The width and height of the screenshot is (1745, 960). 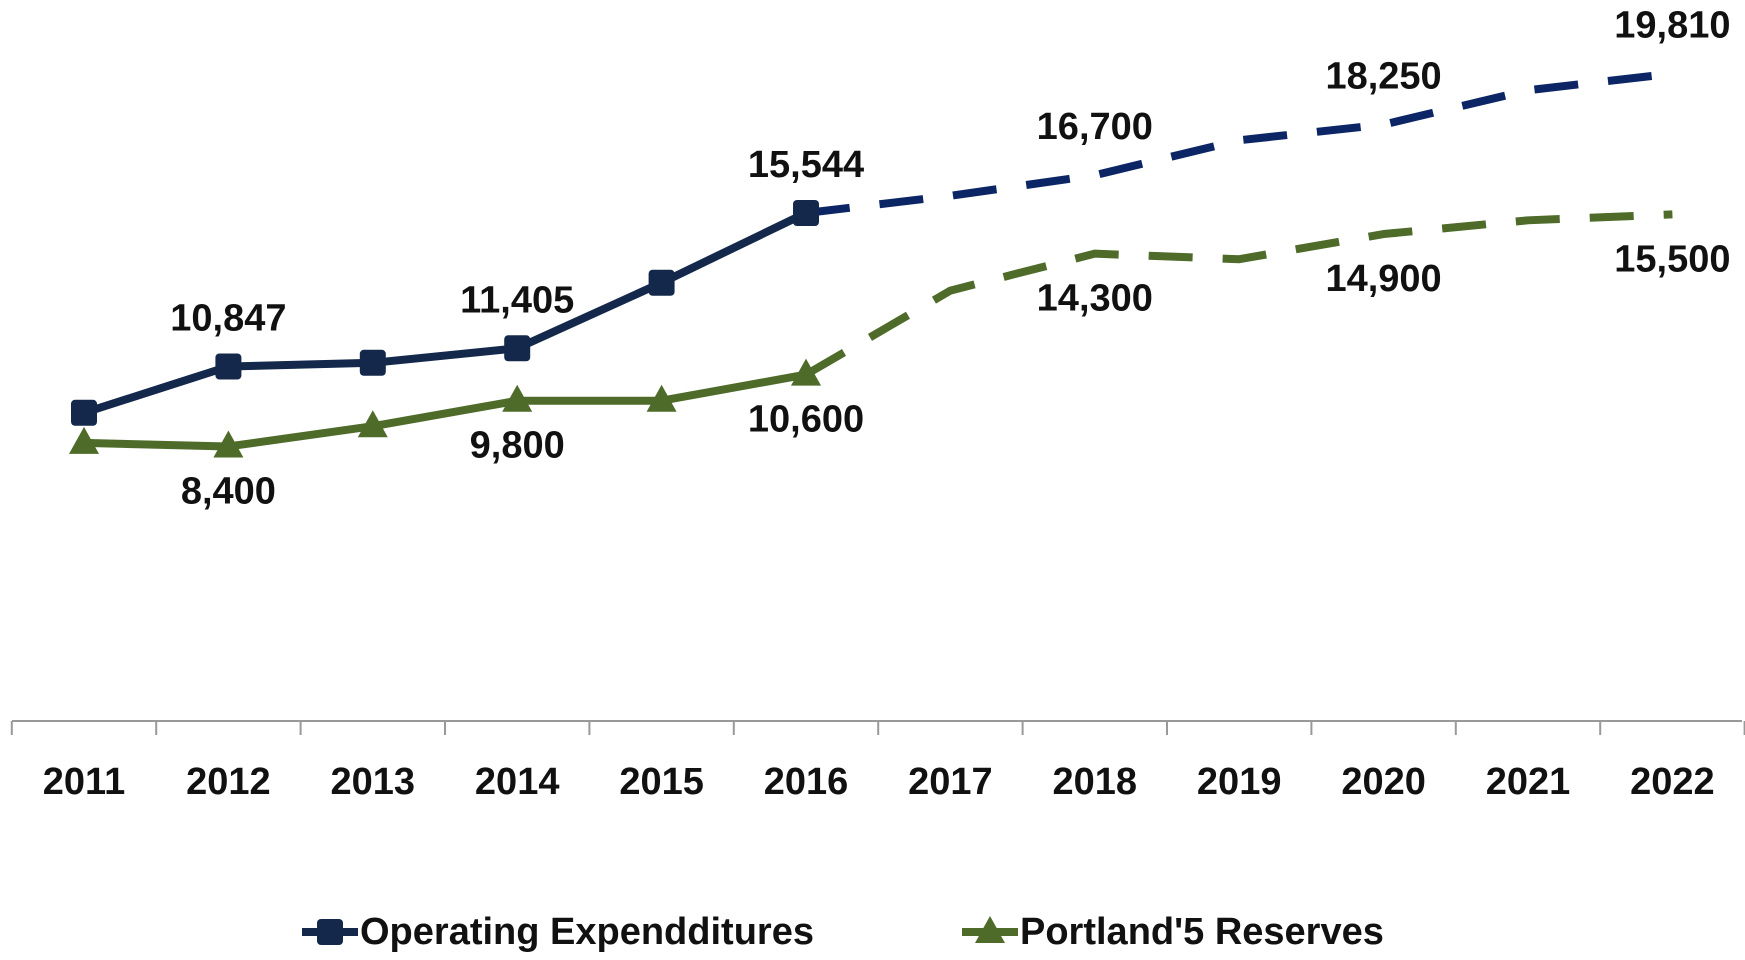 I want to click on data-label: 10,600, so click(x=806, y=420).